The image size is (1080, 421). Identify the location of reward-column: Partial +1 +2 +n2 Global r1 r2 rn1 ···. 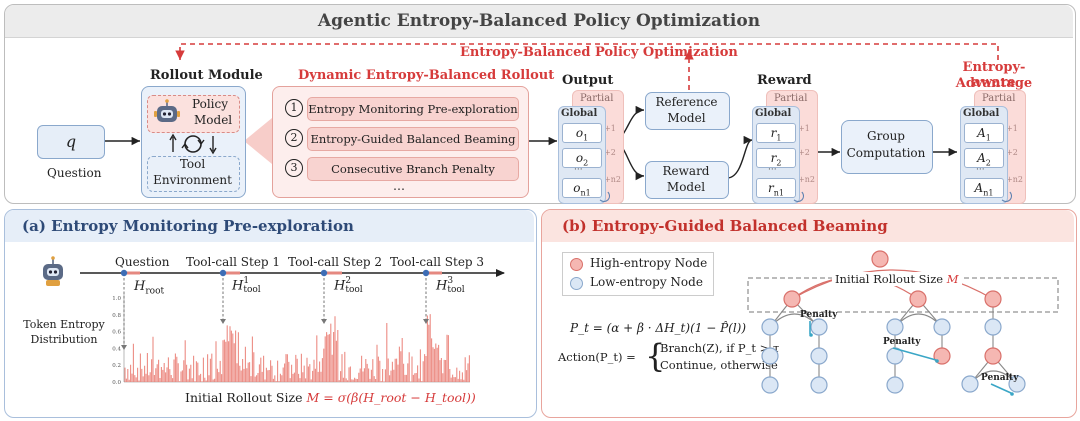
(785, 147).